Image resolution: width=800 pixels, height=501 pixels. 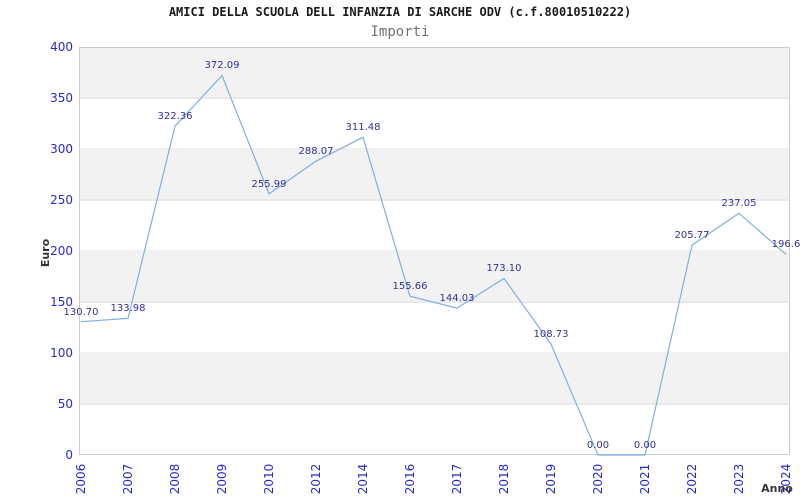 I want to click on x-tick-label: 2014, so click(x=363, y=479).